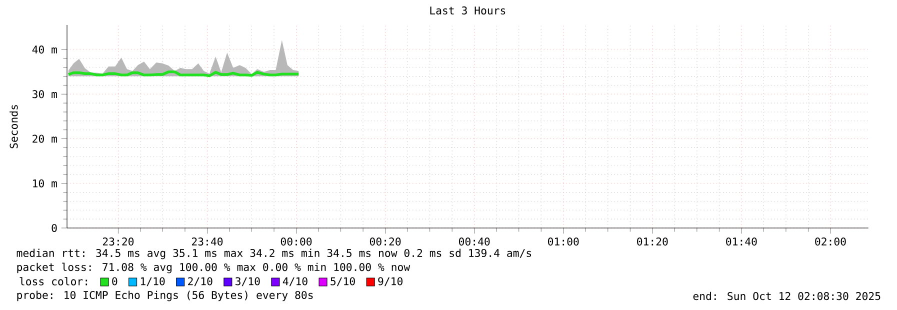 The width and height of the screenshot is (897, 310). What do you see at coordinates (563, 241) in the screenshot?
I see `x-tick-label: 01:00` at bounding box center [563, 241].